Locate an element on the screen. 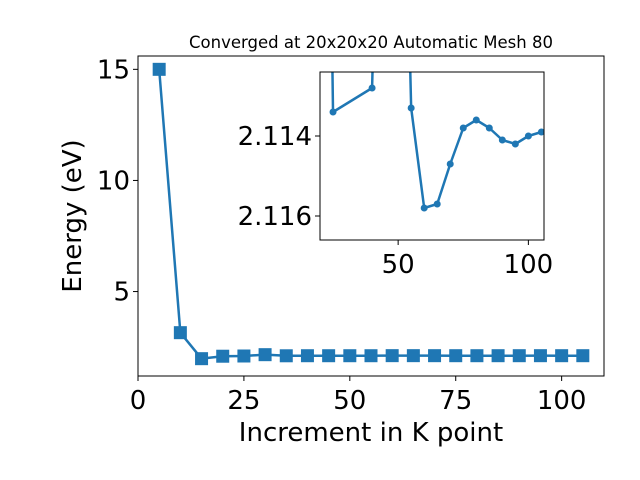 This screenshot has width=640, height=480. main-y-tick-label: 10 is located at coordinates (113, 182).